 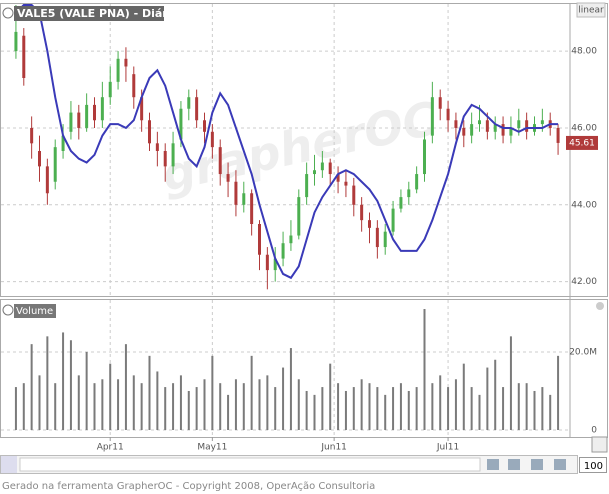 I want to click on x-tick-label: Jun11, so click(x=333, y=448).